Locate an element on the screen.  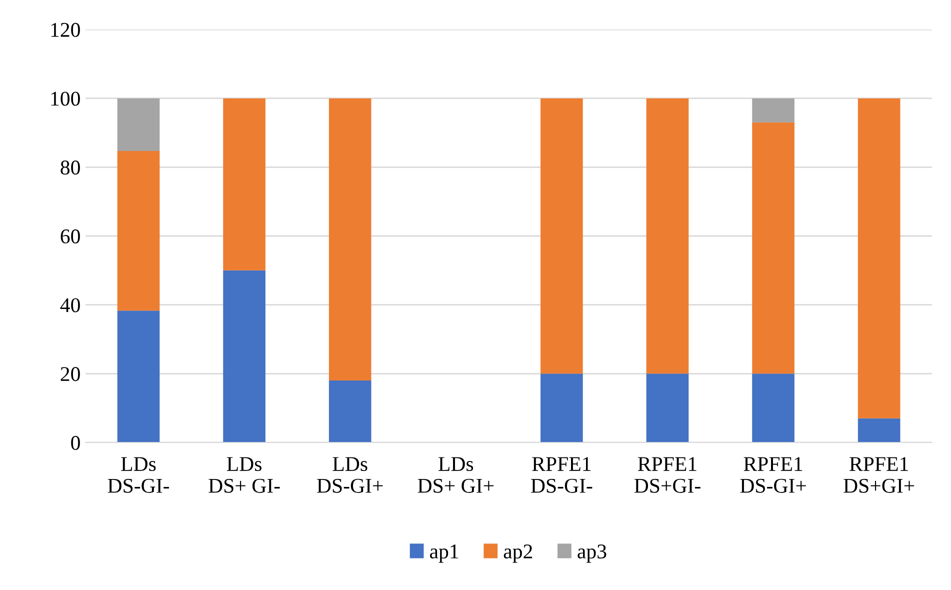
x-tick-label: RPFE1 DS-GI+ is located at coordinates (773, 475).